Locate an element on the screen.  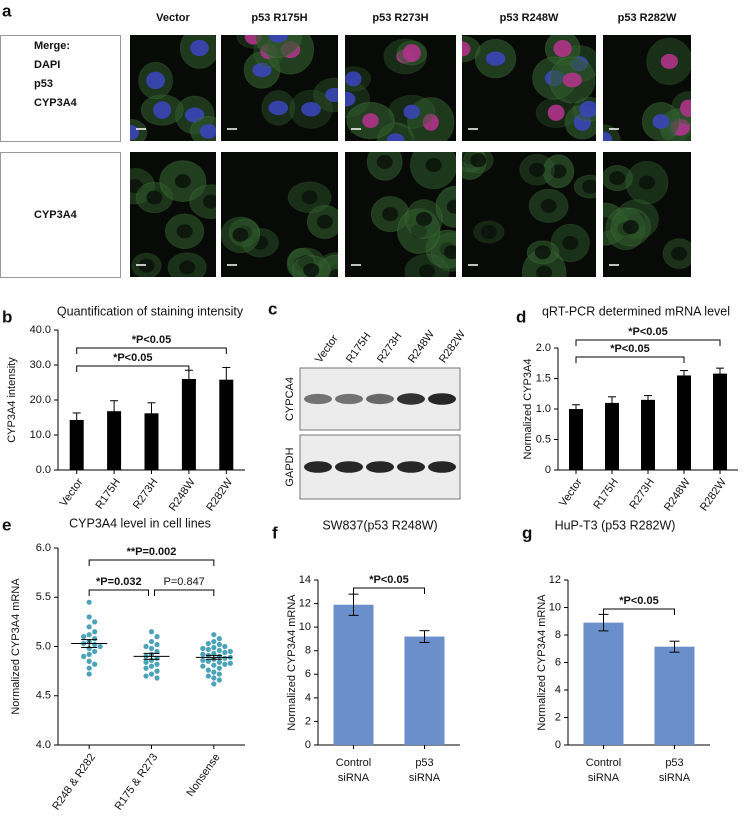
panel-label: a is located at coordinates (7, 10).